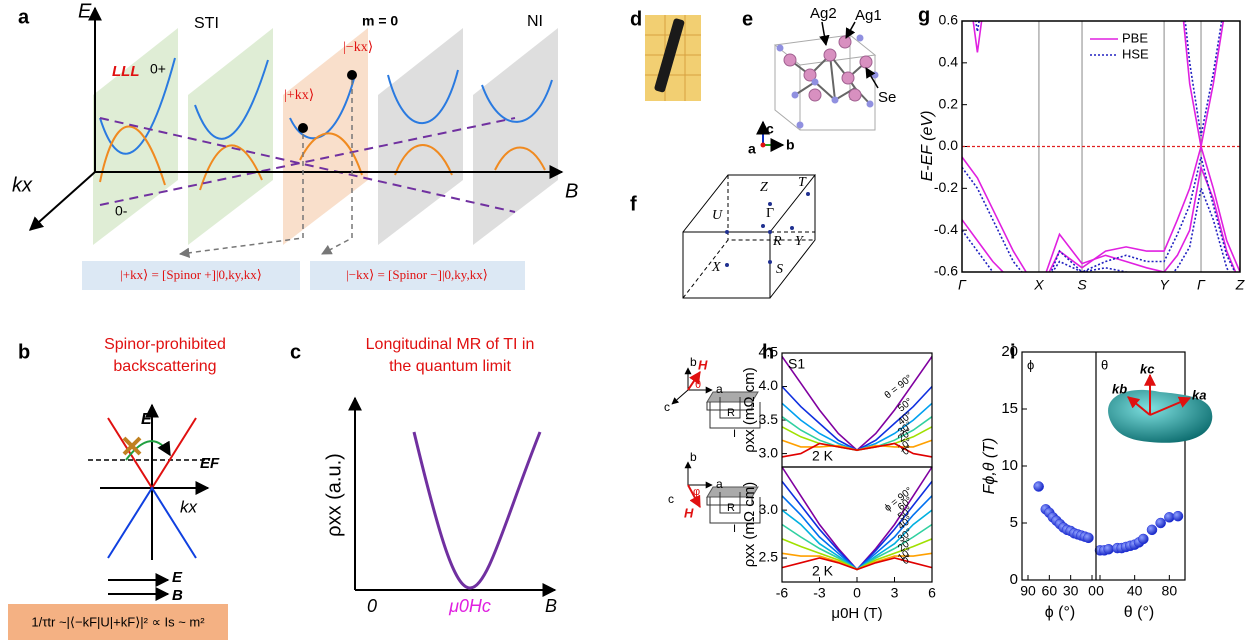  Describe the element at coordinates (698, 385) in the screenshot. I see `angle-label: θ` at that location.